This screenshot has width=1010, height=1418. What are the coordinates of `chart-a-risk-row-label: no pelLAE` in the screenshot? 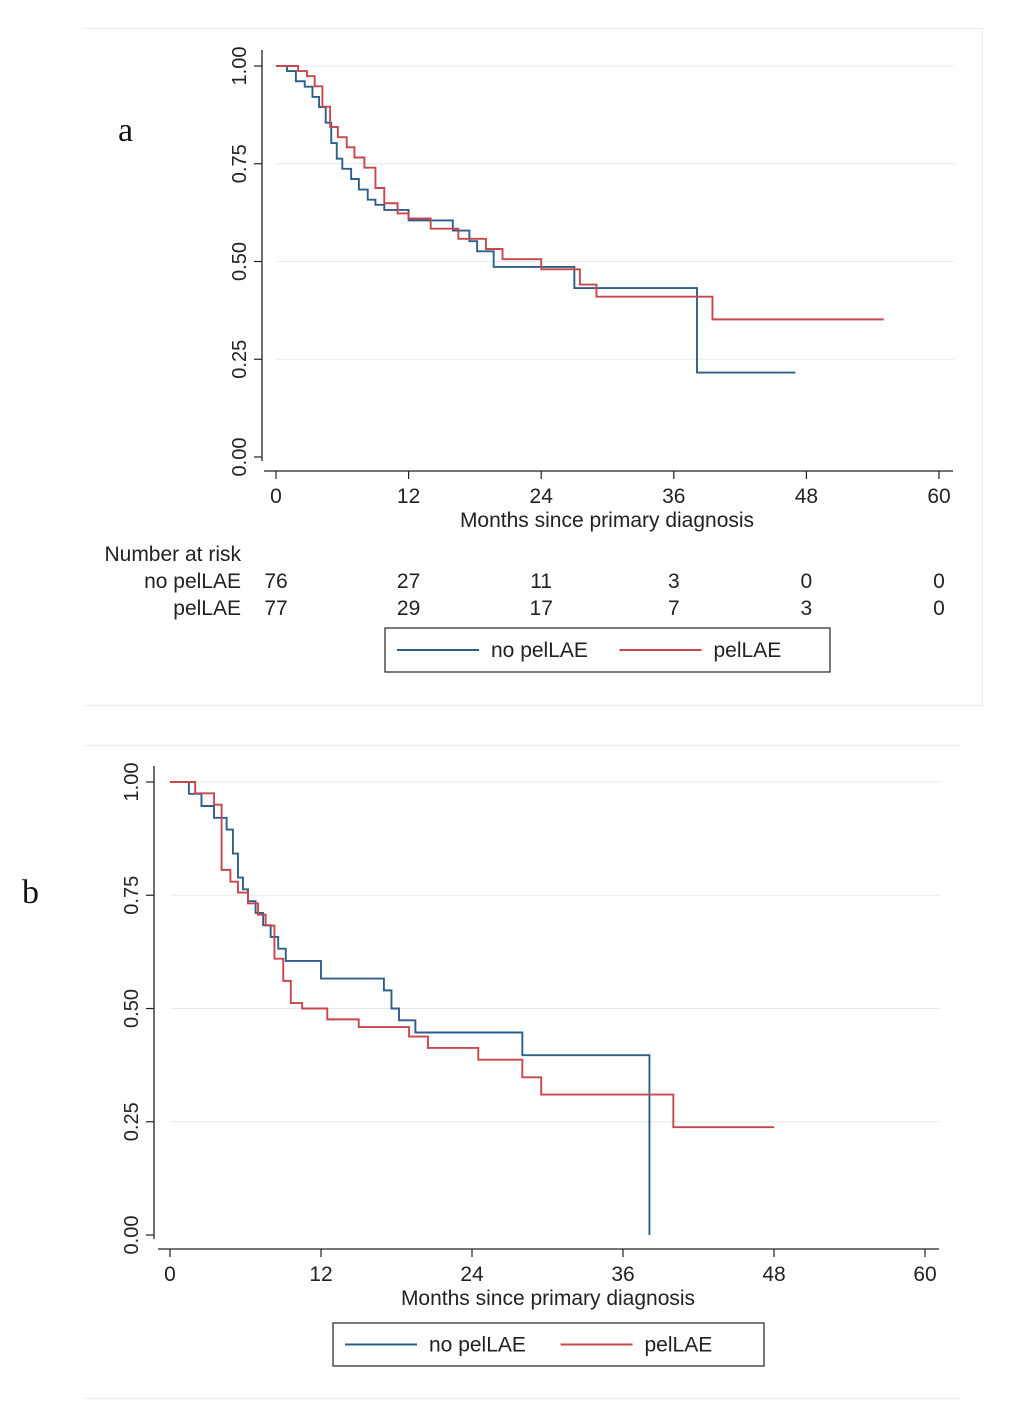 It's located at (192, 581).